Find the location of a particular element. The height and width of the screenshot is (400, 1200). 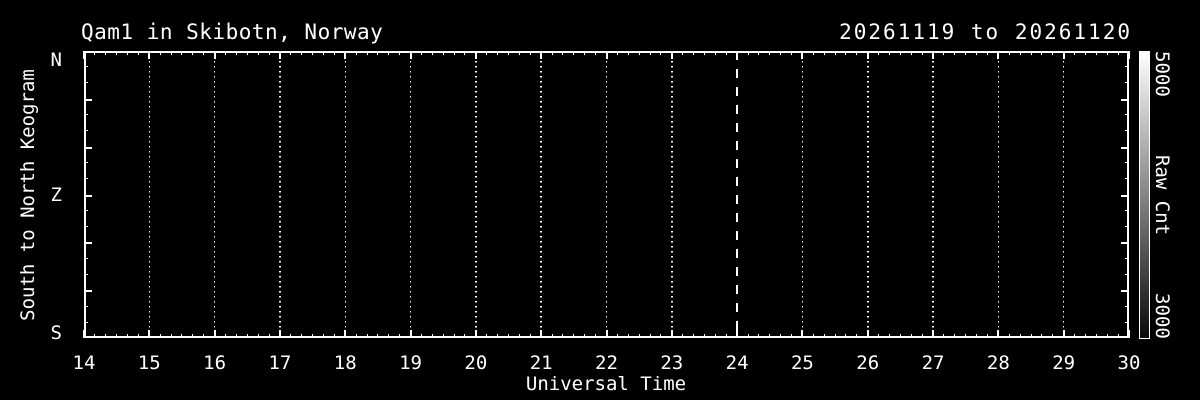

colorbar-gradient is located at coordinates (1144, 195).